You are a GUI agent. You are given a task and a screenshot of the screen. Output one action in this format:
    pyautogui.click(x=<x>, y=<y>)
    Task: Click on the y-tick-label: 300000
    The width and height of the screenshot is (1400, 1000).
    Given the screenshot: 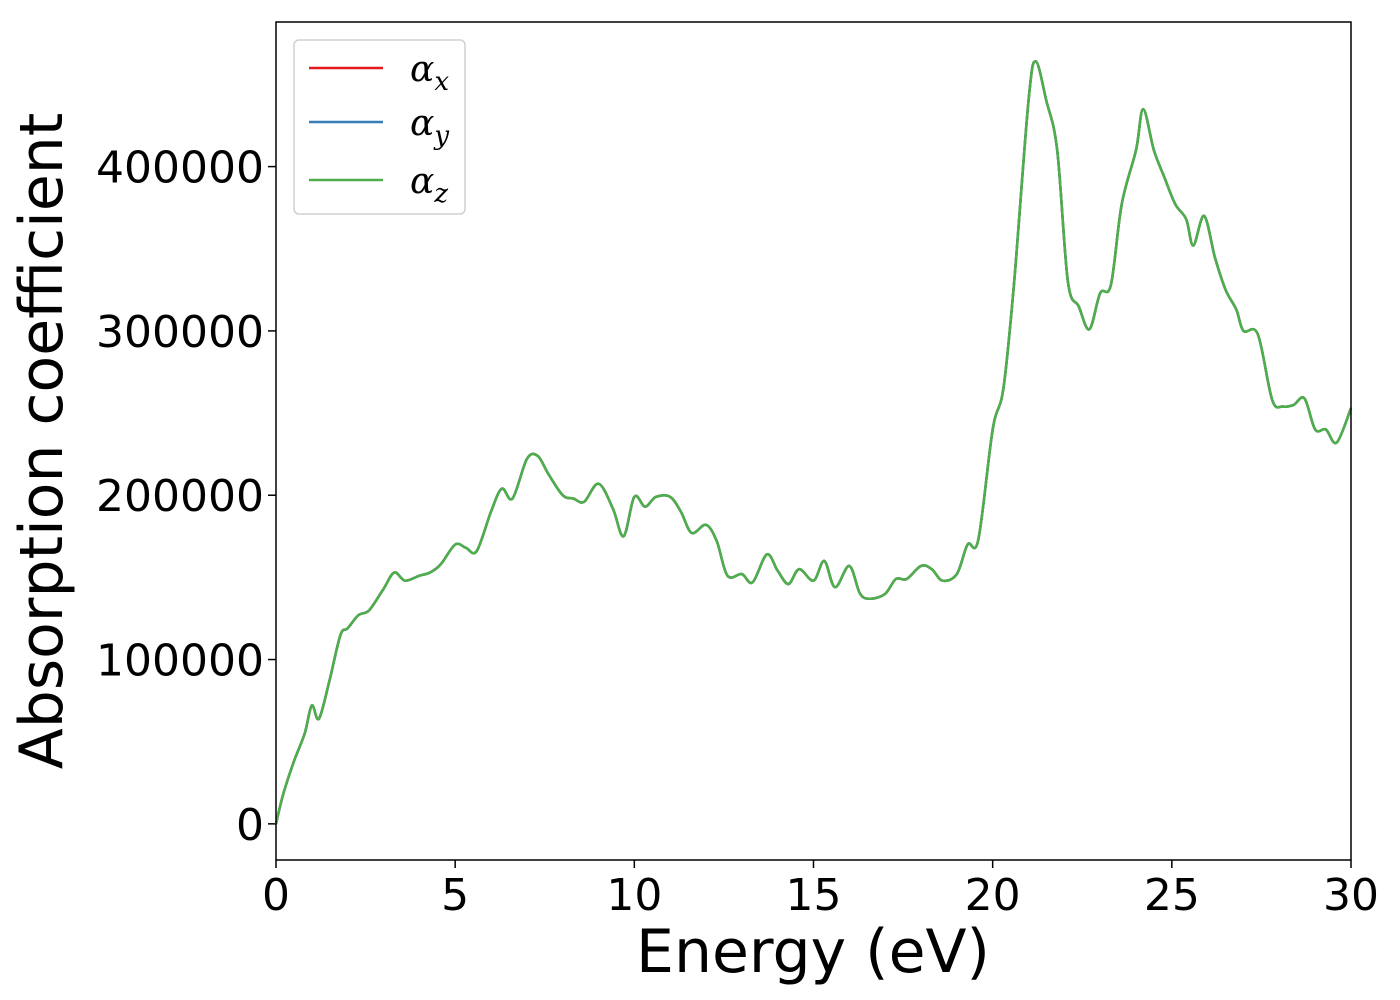 What is the action you would take?
    pyautogui.click(x=180, y=332)
    